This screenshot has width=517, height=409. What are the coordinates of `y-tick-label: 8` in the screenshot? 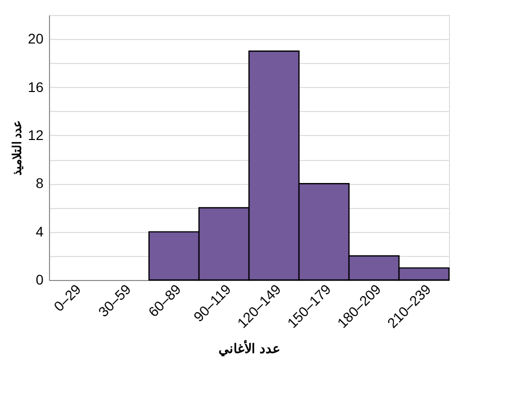 It's located at (40, 183).